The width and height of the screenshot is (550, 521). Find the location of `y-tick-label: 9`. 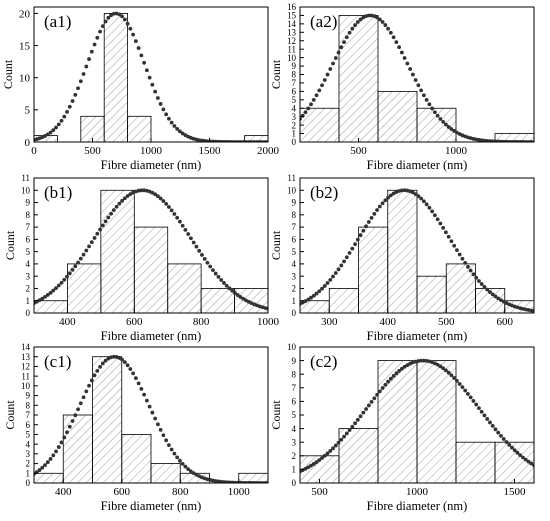

y-tick-label: 9 is located at coordinates (28, 396).